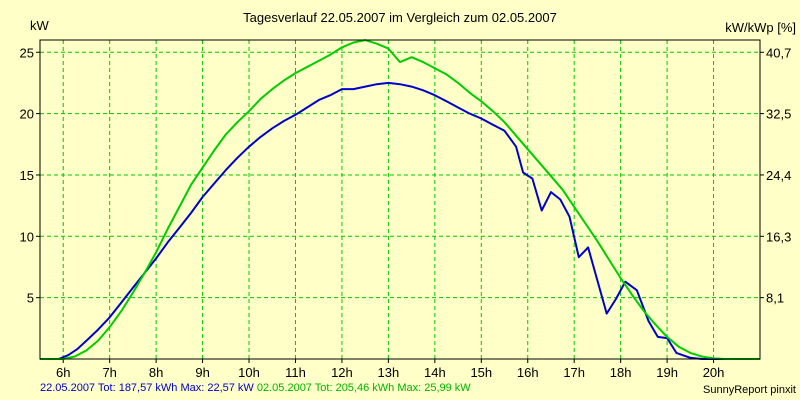 This screenshot has width=800, height=400. I want to click on x-tick-label: 13h, so click(389, 372).